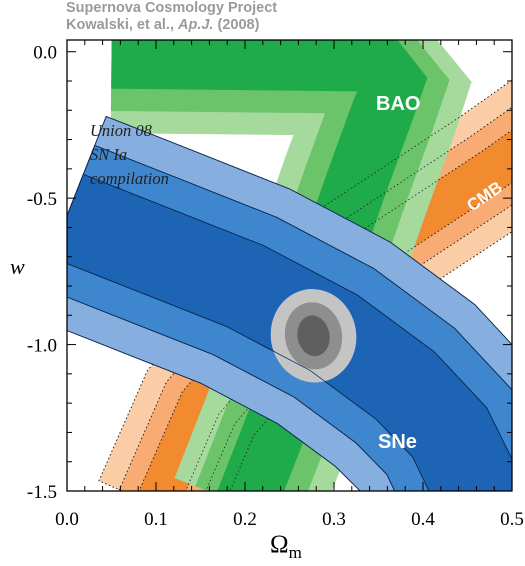 The width and height of the screenshot is (525, 566). I want to click on x-axis-symbol: Ω, so click(279, 544).